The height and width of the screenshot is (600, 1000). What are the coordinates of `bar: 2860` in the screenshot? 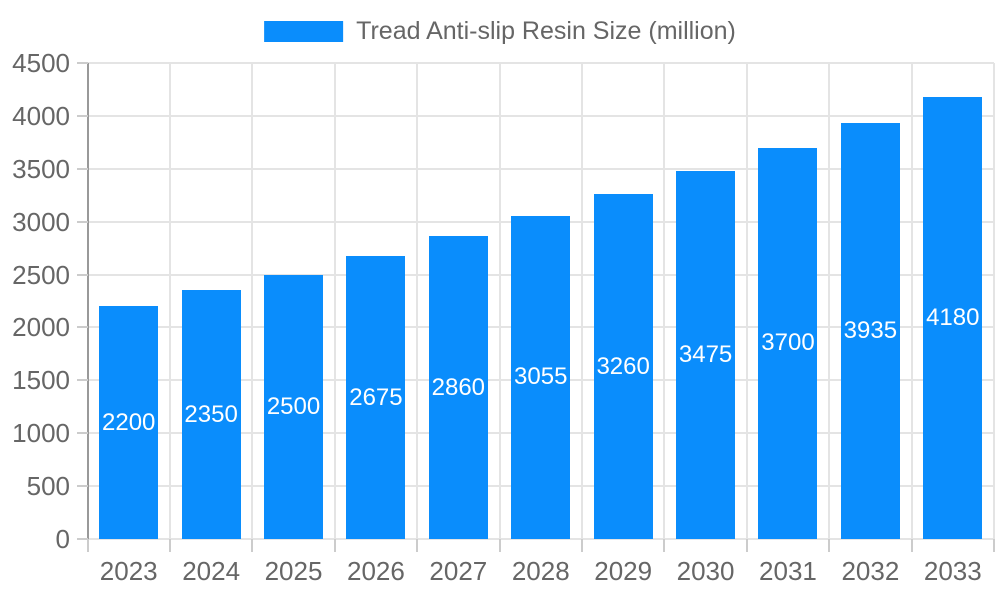 It's located at (458, 387).